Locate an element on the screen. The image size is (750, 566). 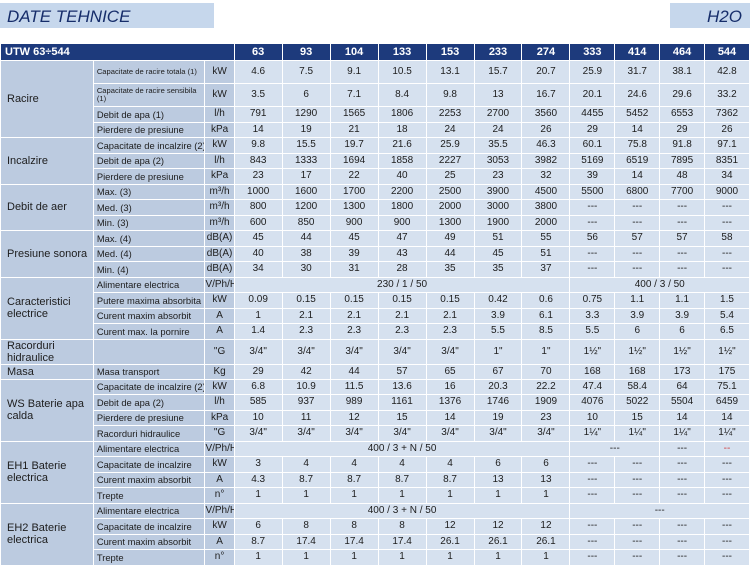
value-cell: 47.4 is located at coordinates (592, 387).